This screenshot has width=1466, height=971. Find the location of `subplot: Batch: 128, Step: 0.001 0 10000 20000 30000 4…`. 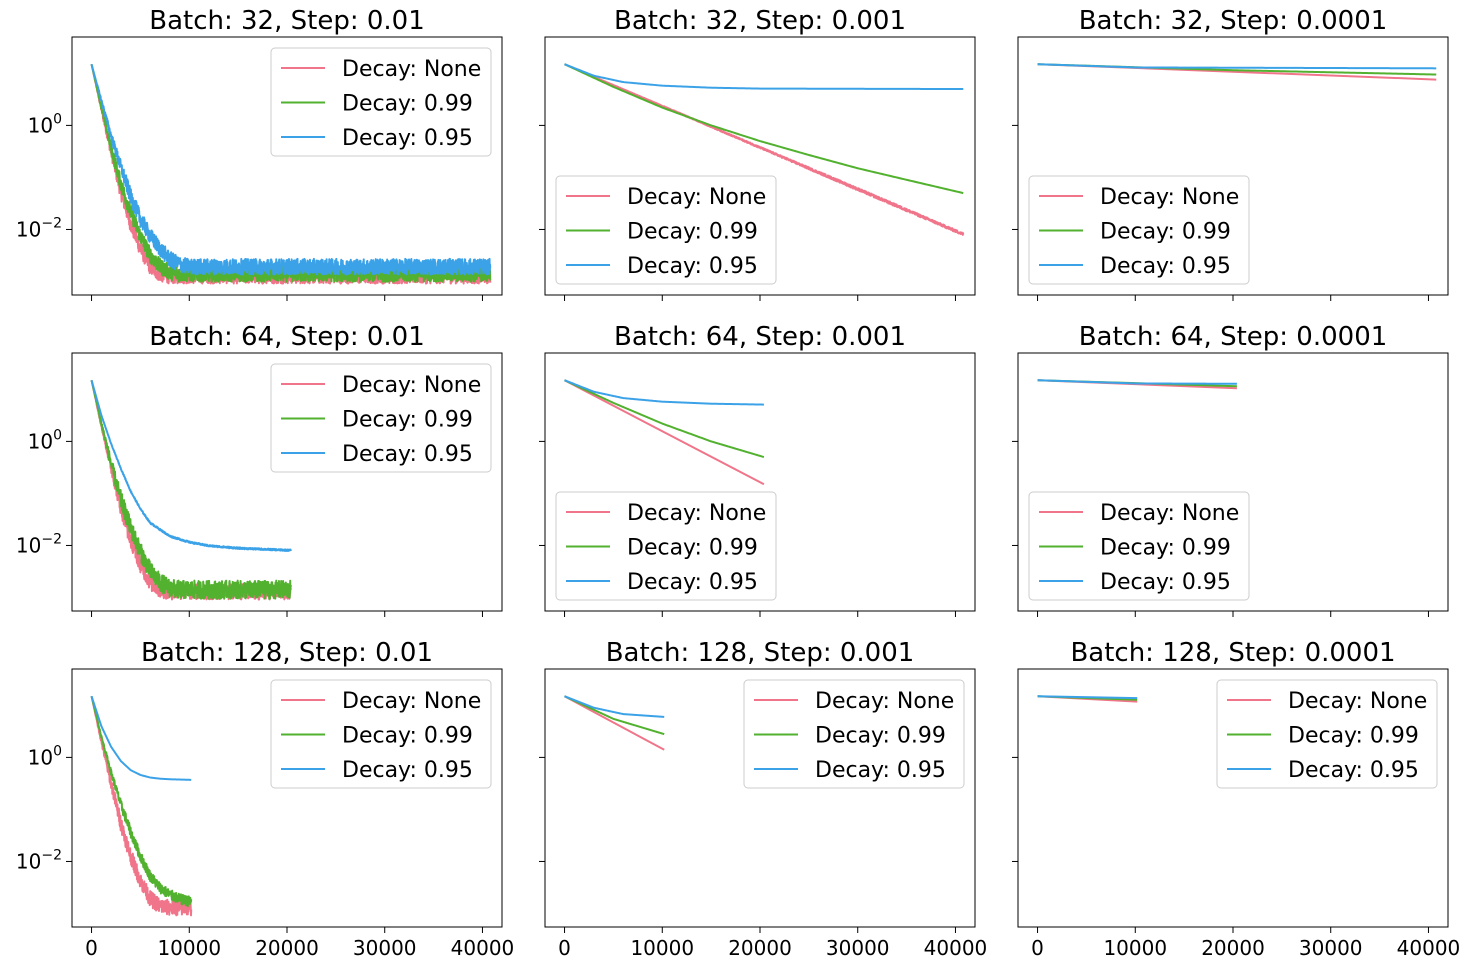

subplot: Batch: 128, Step: 0.001 0 10000 20000 30000 4… is located at coordinates (763, 799).